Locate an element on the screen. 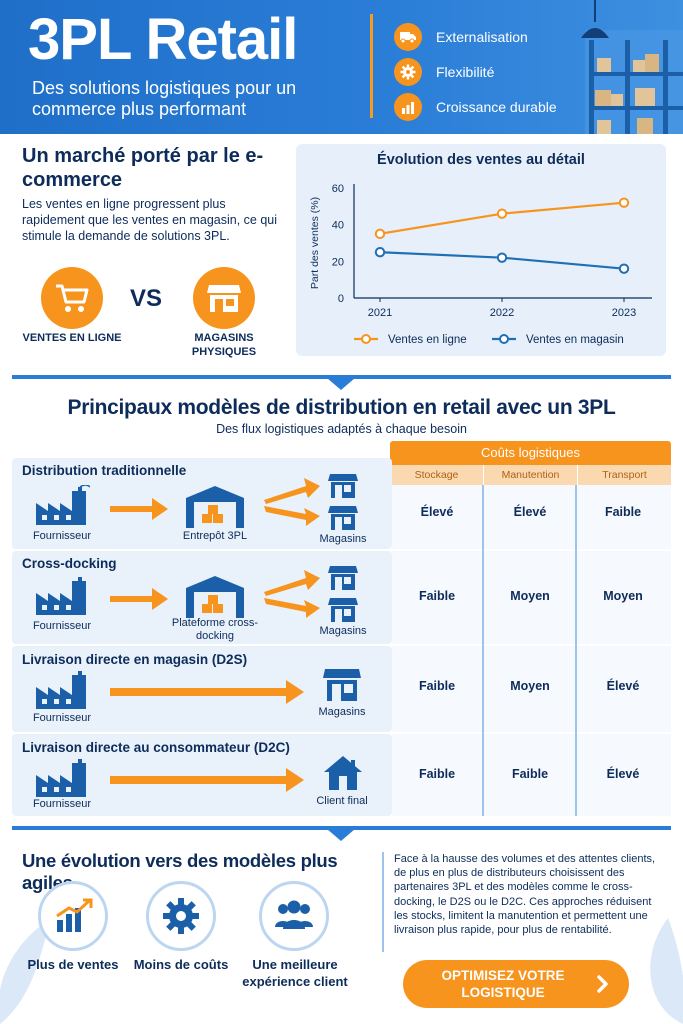  feature-flexibilite: Flexibilité is located at coordinates (489, 72).